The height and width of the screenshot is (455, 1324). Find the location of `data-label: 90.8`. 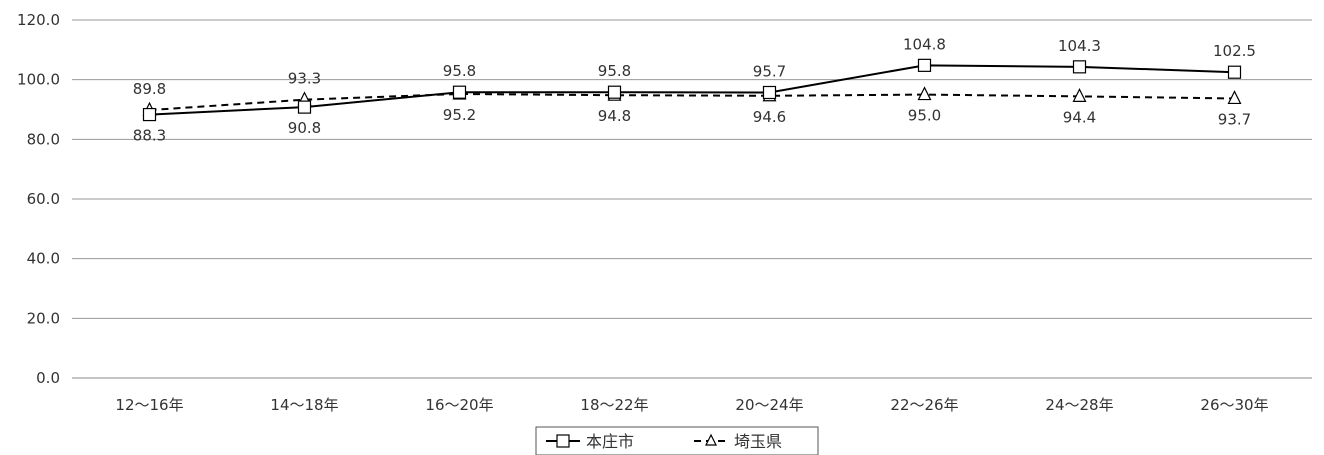

data-label: 90.8 is located at coordinates (304, 128).